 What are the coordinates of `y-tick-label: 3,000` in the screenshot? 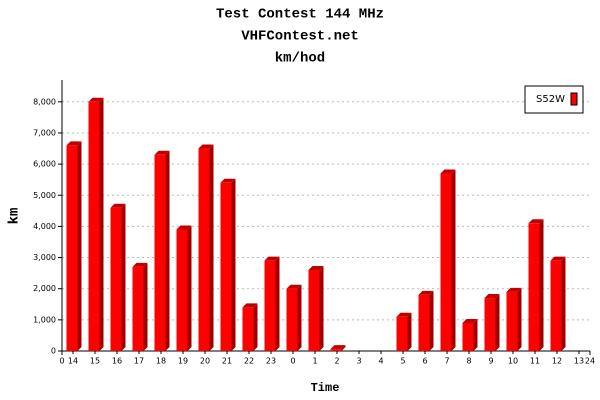 It's located at (44, 257).